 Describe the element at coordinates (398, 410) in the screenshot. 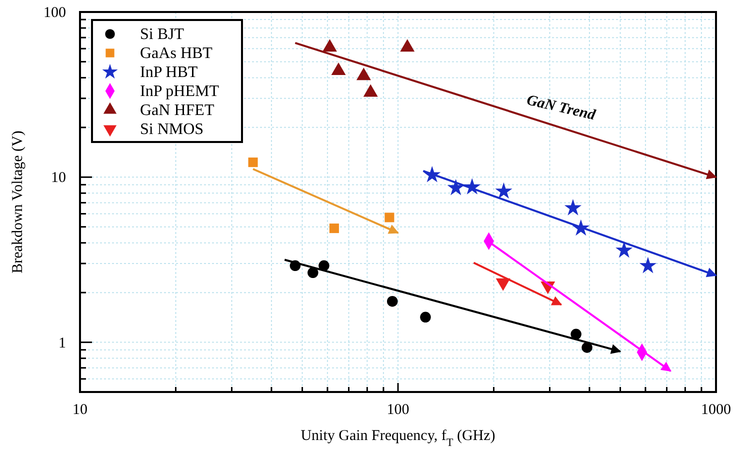

I see `x-tick-label: 100` at that location.